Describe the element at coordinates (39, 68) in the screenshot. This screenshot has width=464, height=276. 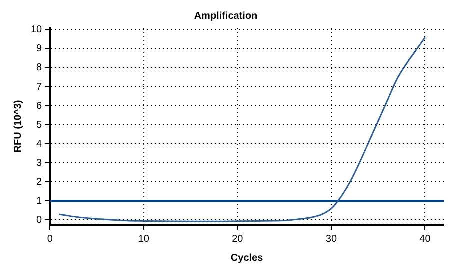
I see `y-tick-label: 8` at that location.